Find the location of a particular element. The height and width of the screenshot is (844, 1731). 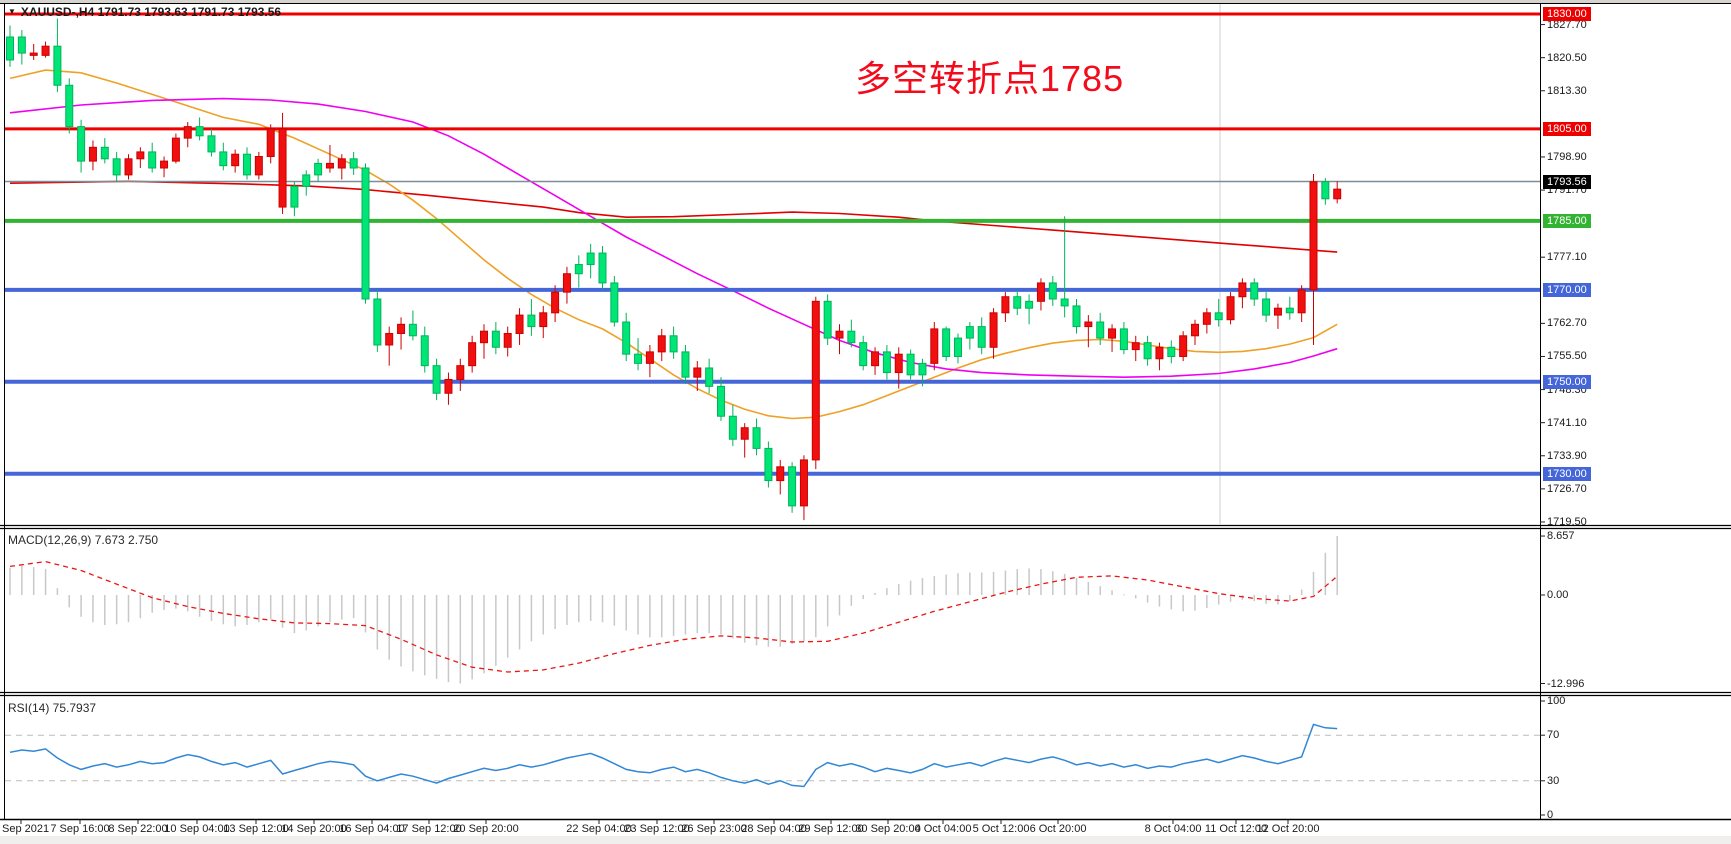

time-axis-label: 20 Sep 20:00 is located at coordinates (486, 829).